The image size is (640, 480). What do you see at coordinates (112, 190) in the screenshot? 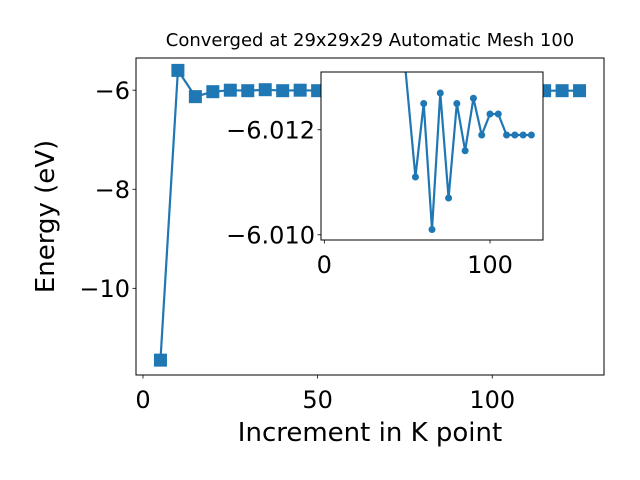
I see `main-y-tick-label: −8` at bounding box center [112, 190].